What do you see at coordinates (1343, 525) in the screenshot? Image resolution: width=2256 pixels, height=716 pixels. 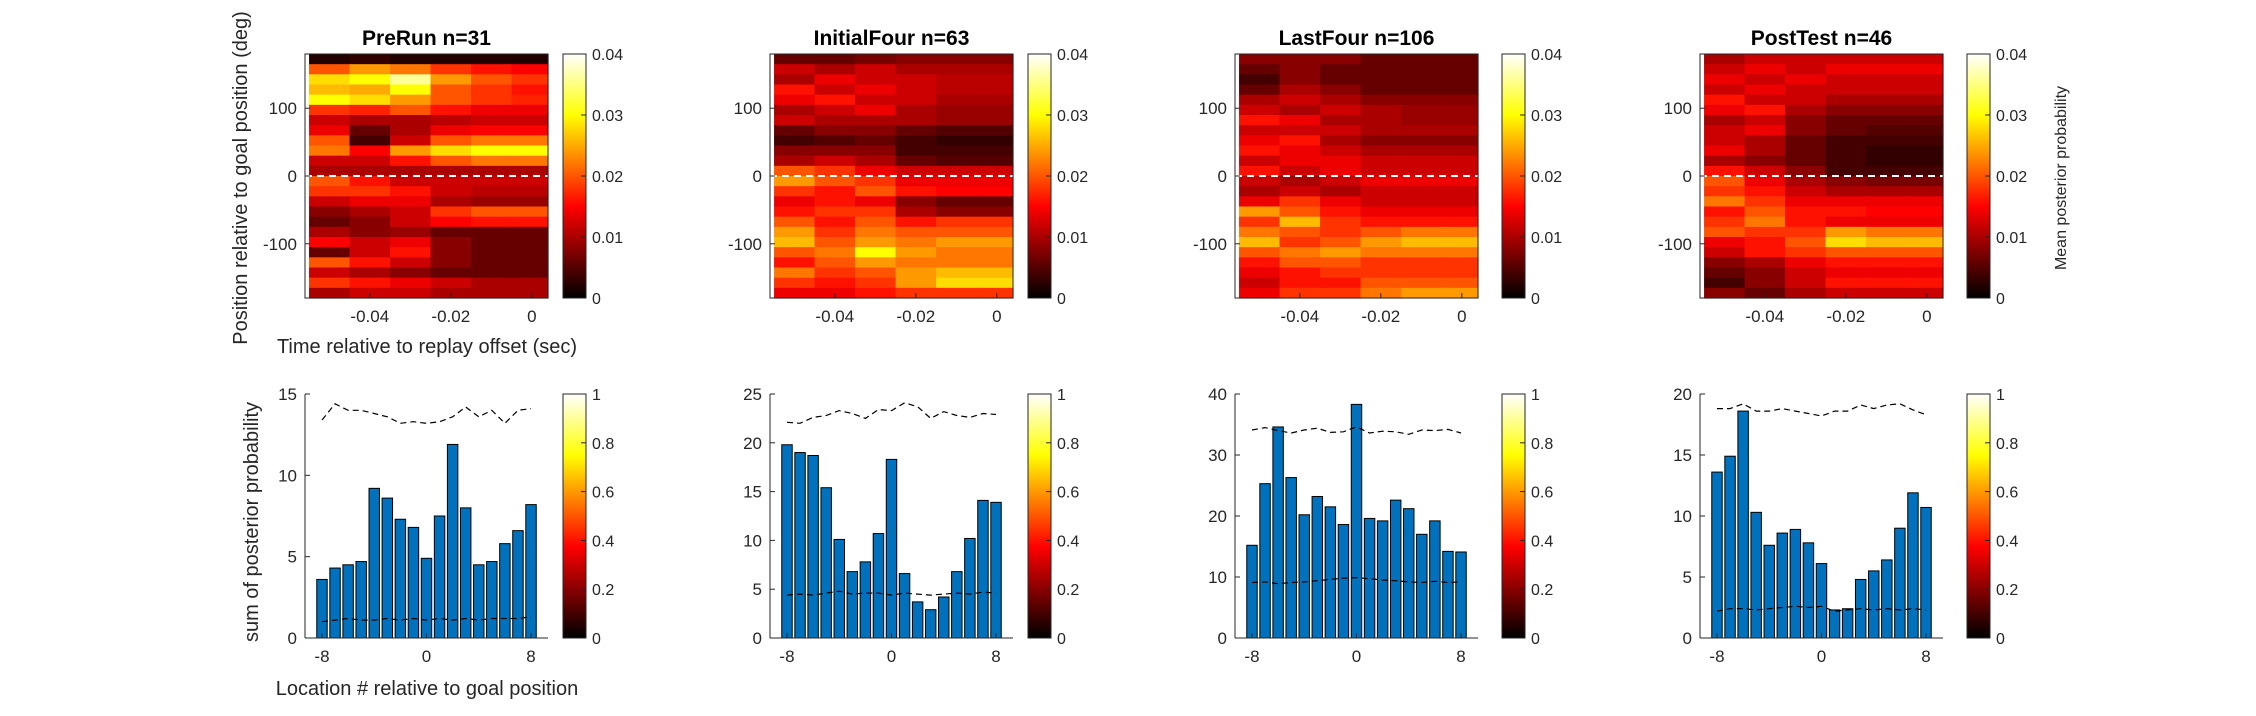 I see `bar-panel: -8 0 8 0 10 20 30 40` at bounding box center [1343, 525].